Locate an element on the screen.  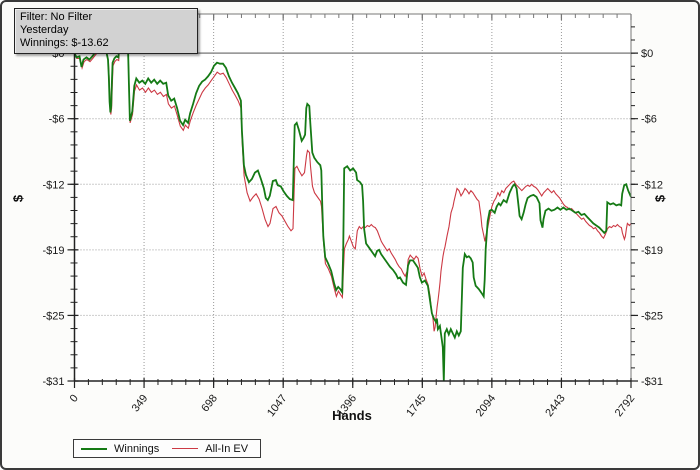
period-line: Yesterday is located at coordinates (44, 30).